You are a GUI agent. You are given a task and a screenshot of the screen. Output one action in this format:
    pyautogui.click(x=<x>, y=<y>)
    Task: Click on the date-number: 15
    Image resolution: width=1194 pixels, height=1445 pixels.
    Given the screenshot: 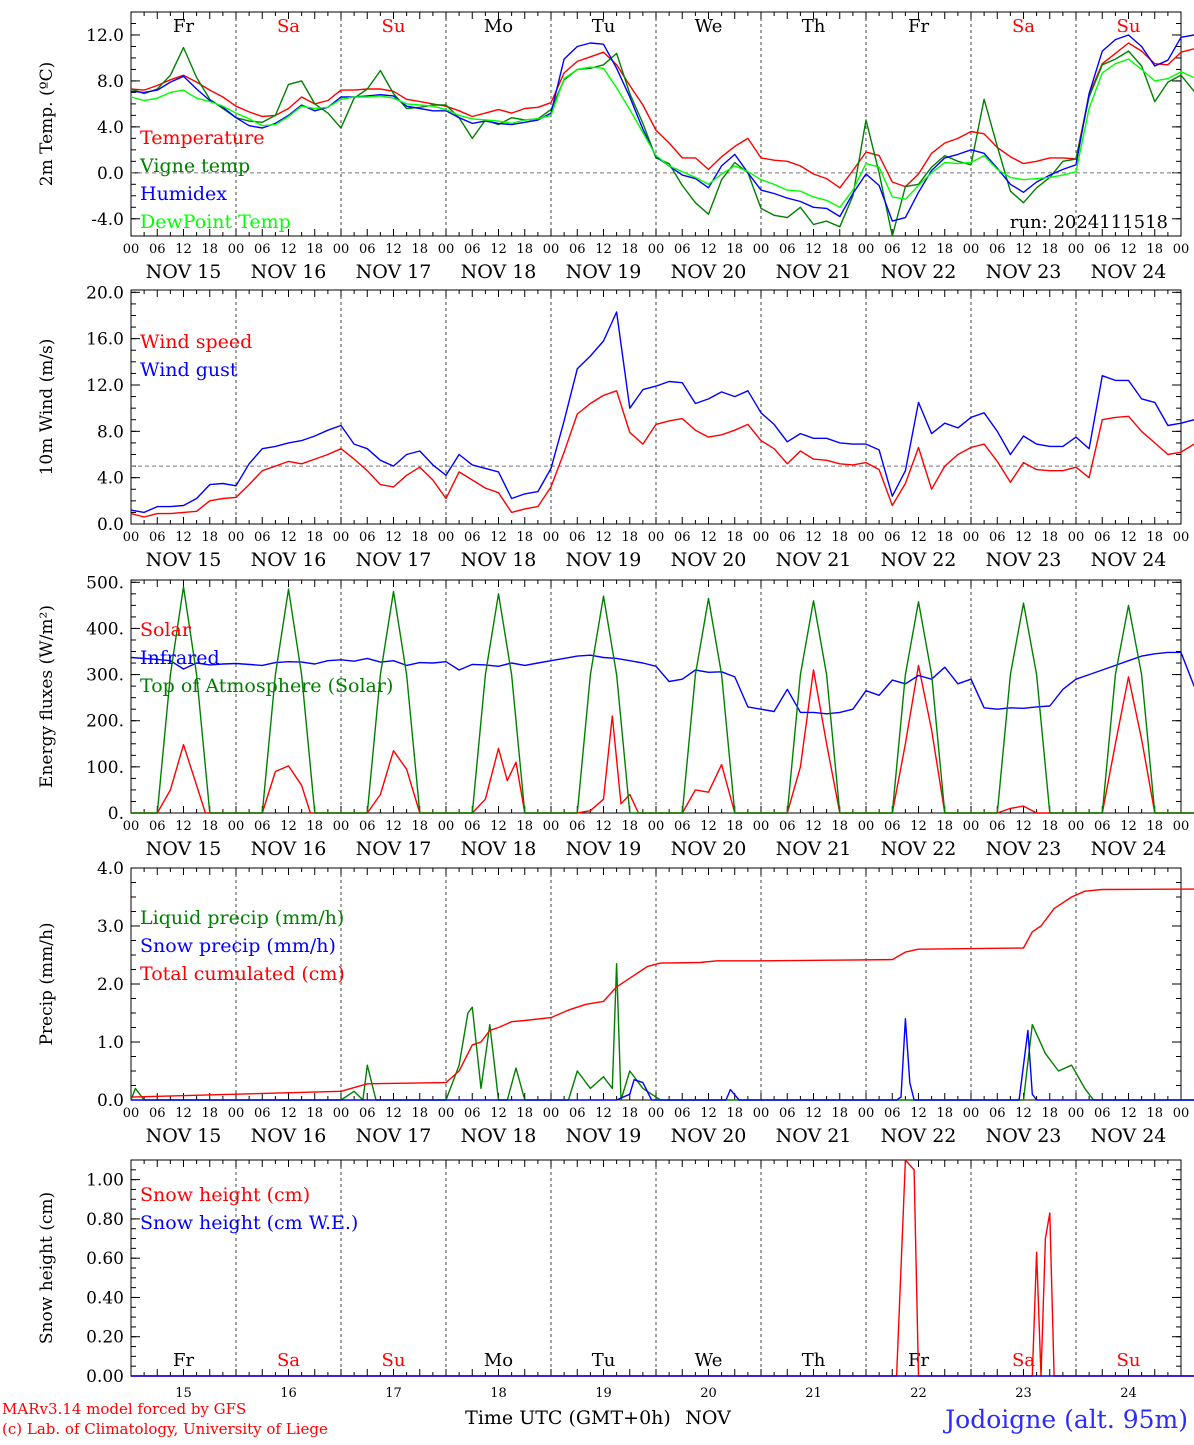 What is the action you would take?
    pyautogui.click(x=183, y=1393)
    